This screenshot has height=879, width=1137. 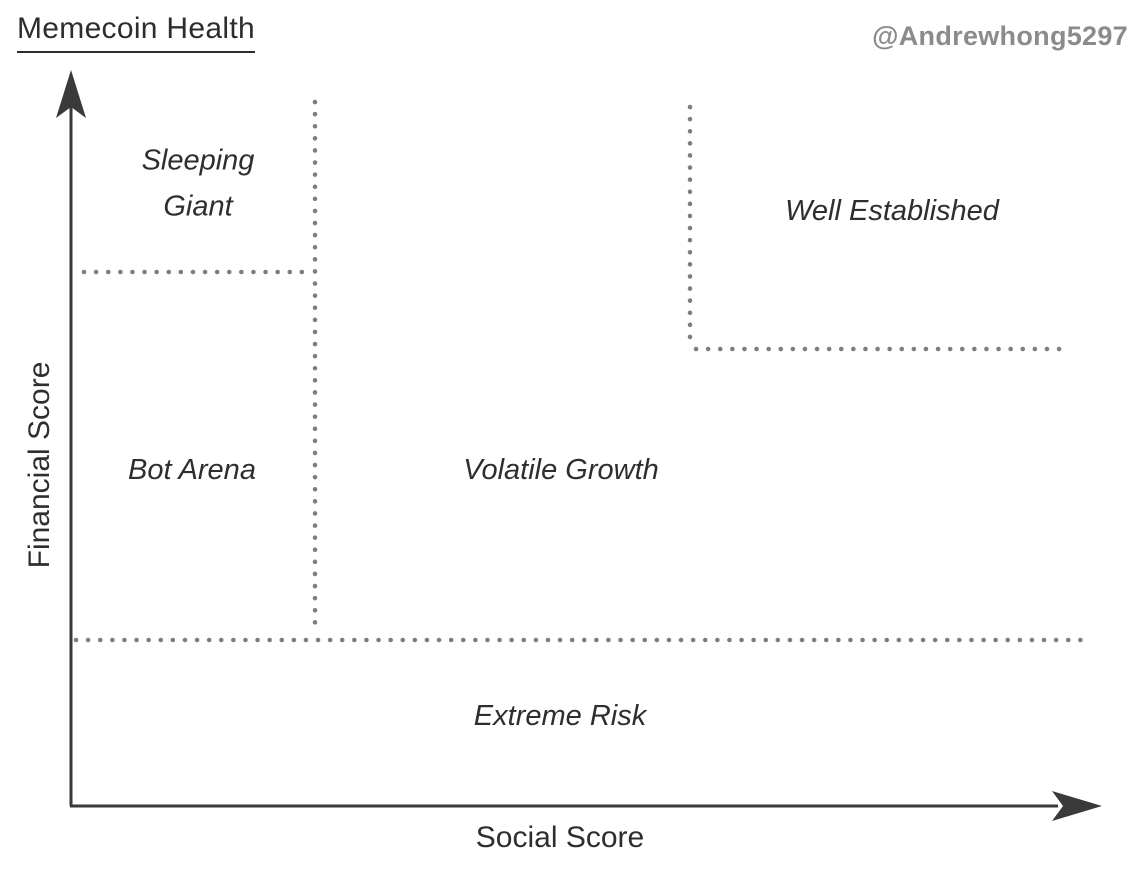 What do you see at coordinates (198, 183) in the screenshot?
I see `region-label-sleeping-giant: Sleeping Giant` at bounding box center [198, 183].